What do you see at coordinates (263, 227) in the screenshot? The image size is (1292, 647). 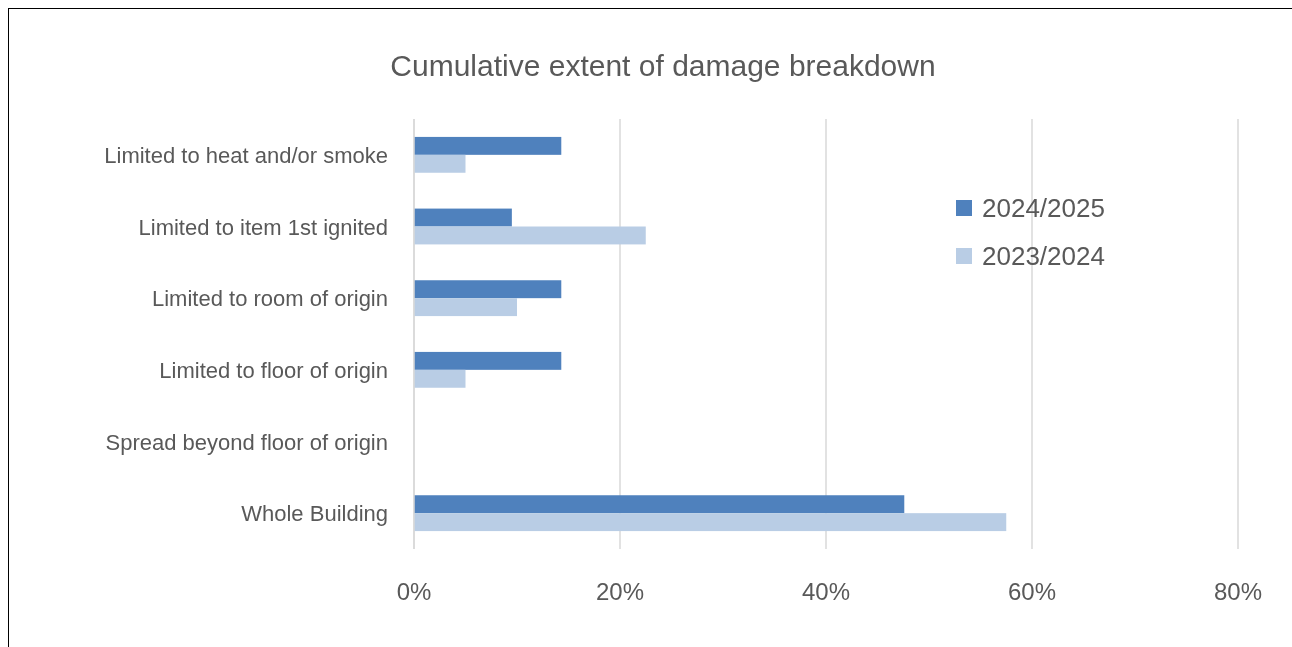 I see `y-tick-label: Limited to item 1st ignited` at bounding box center [263, 227].